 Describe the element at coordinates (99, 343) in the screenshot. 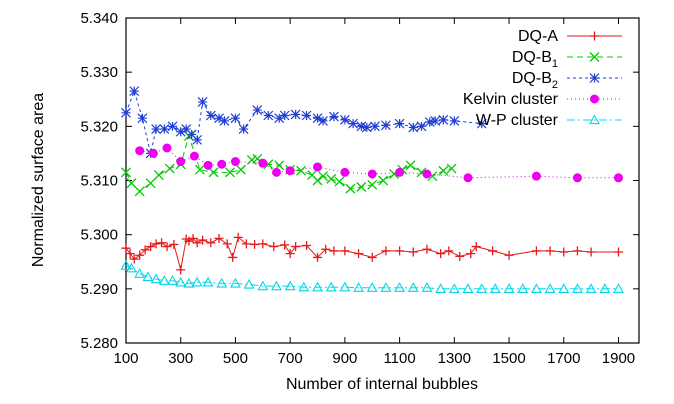

I see `y-tick-label: 5.280` at that location.